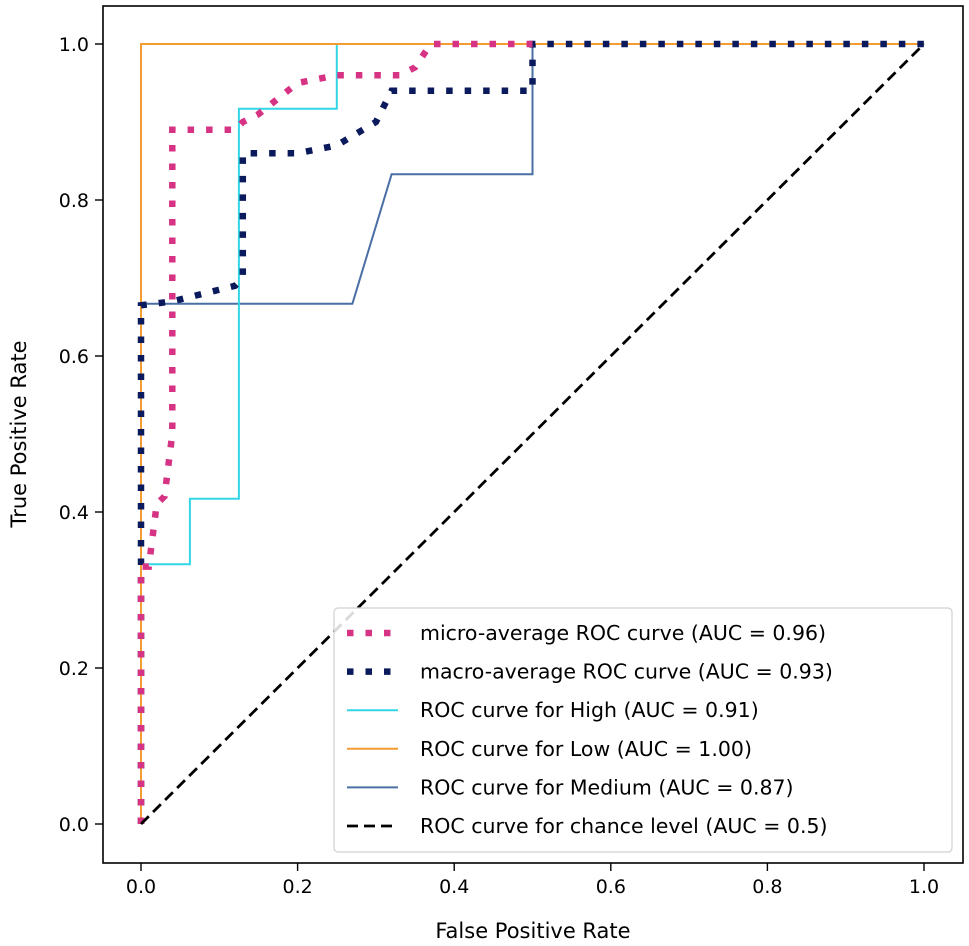 The image size is (969, 946). Describe the element at coordinates (454, 887) in the screenshot. I see `x-tick-label: 0.4` at that location.